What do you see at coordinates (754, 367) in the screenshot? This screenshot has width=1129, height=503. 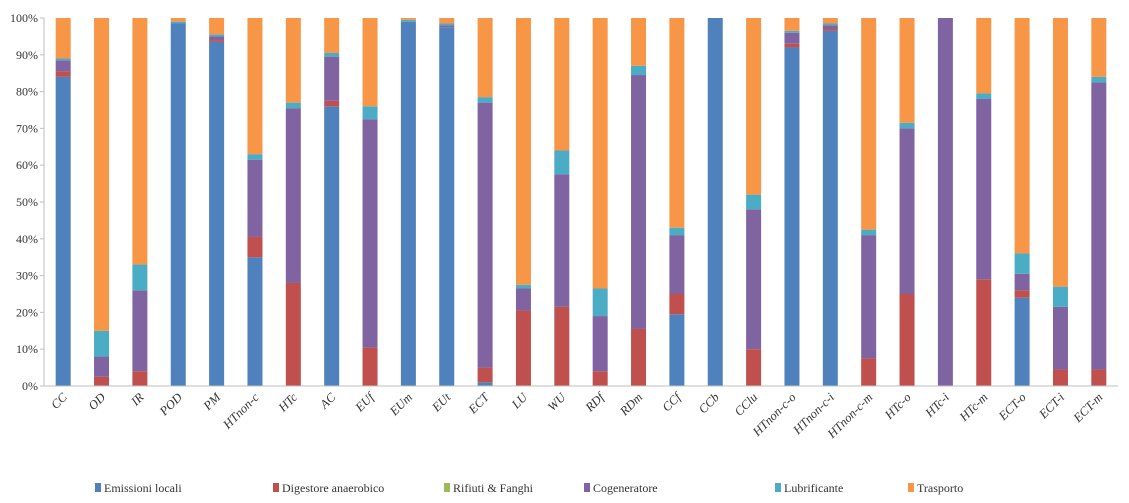 I see `bar-segment-CClu-digestore-anaerobico` at bounding box center [754, 367].